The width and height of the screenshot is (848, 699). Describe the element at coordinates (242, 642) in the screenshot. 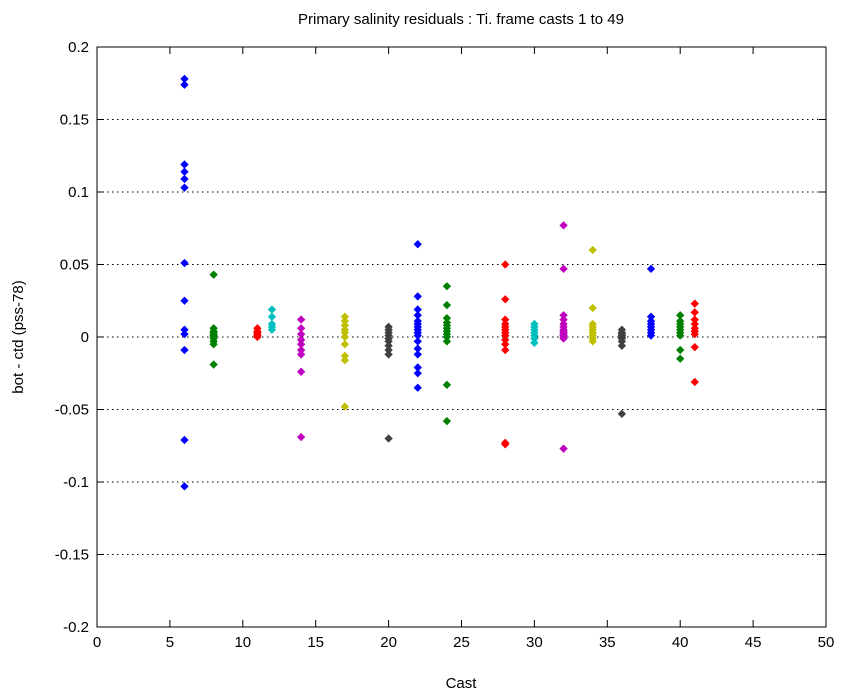

I see `x-tick-label: 10` at that location.